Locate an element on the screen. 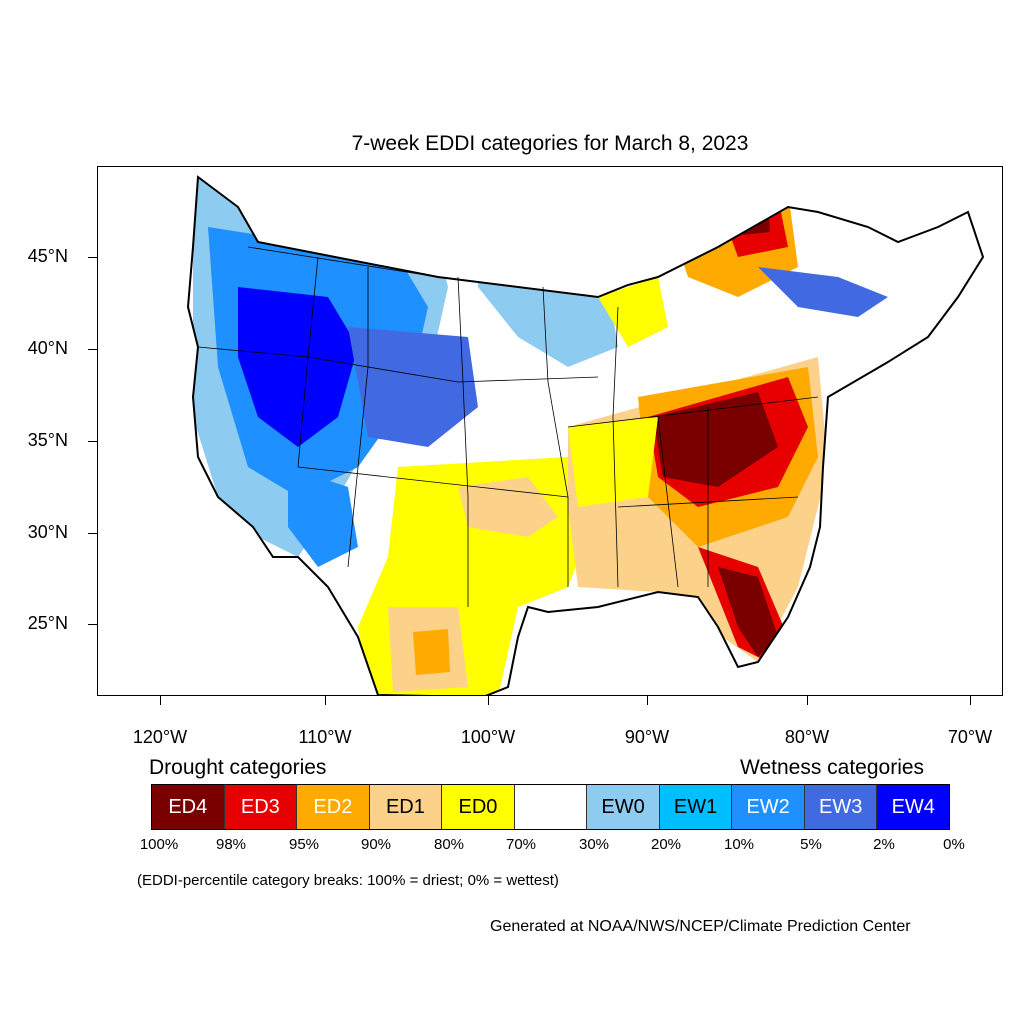  lat-label: 25°N is located at coordinates (47, 623).